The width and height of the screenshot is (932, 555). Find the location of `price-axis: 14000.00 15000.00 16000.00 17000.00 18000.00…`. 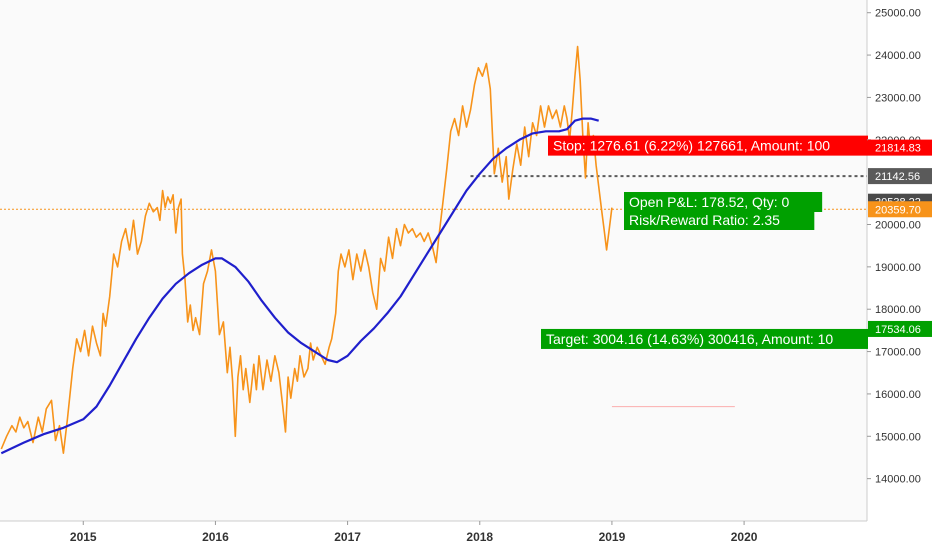

price-axis: 14000.00 15000.00 16000.00 17000.00 18000.00… is located at coordinates (899, 247).